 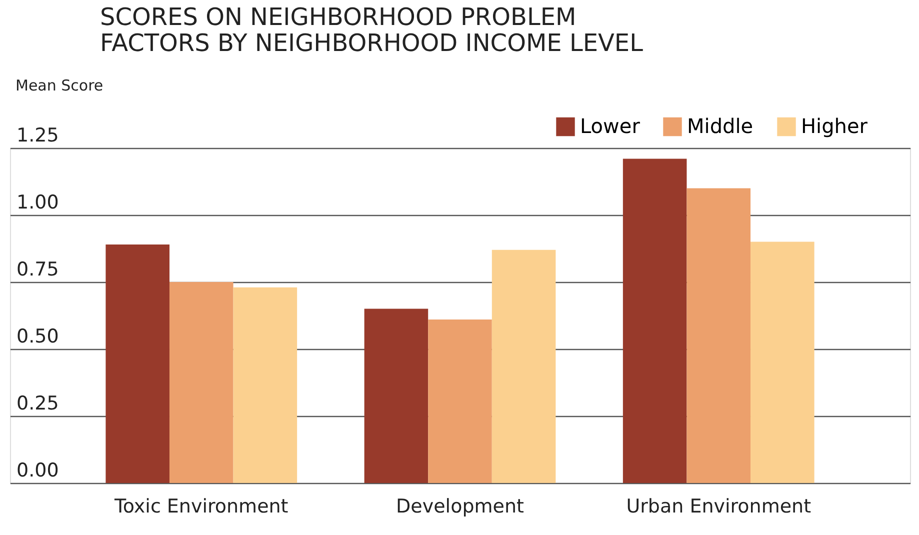 I want to click on y-tick-label: 0.25, so click(x=37, y=403).